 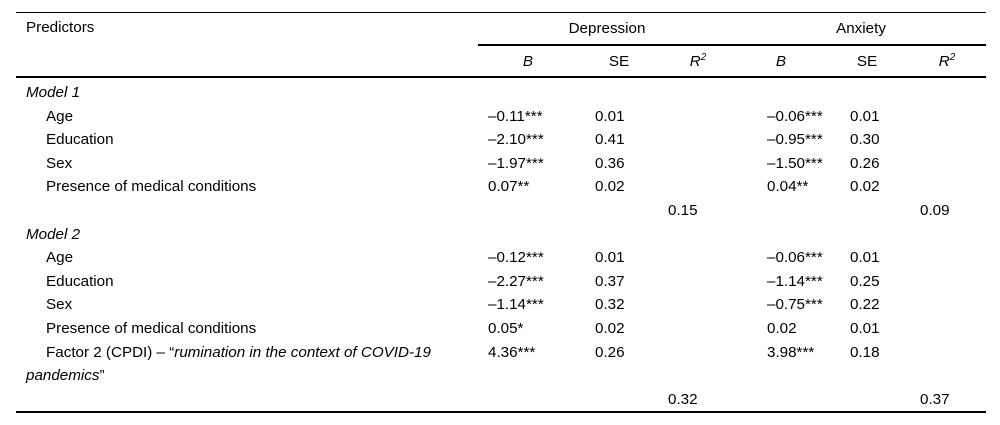 What do you see at coordinates (865, 281) in the screenshot?
I see `cell-anxiety-se: 0.25` at bounding box center [865, 281].